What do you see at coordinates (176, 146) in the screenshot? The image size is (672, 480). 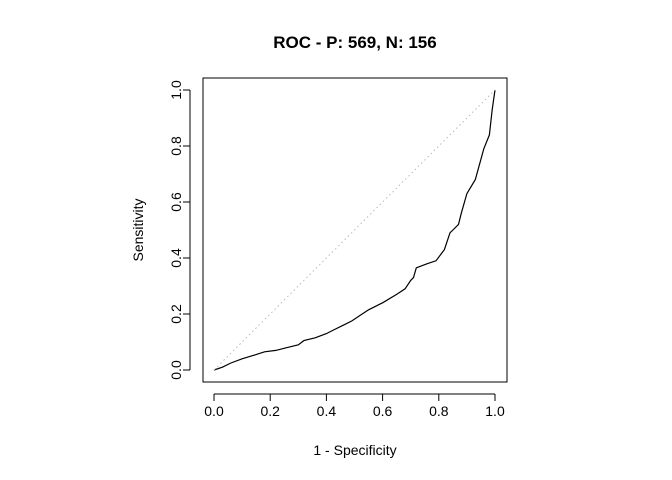 I see `y-tick-label: 0.8` at bounding box center [176, 146].